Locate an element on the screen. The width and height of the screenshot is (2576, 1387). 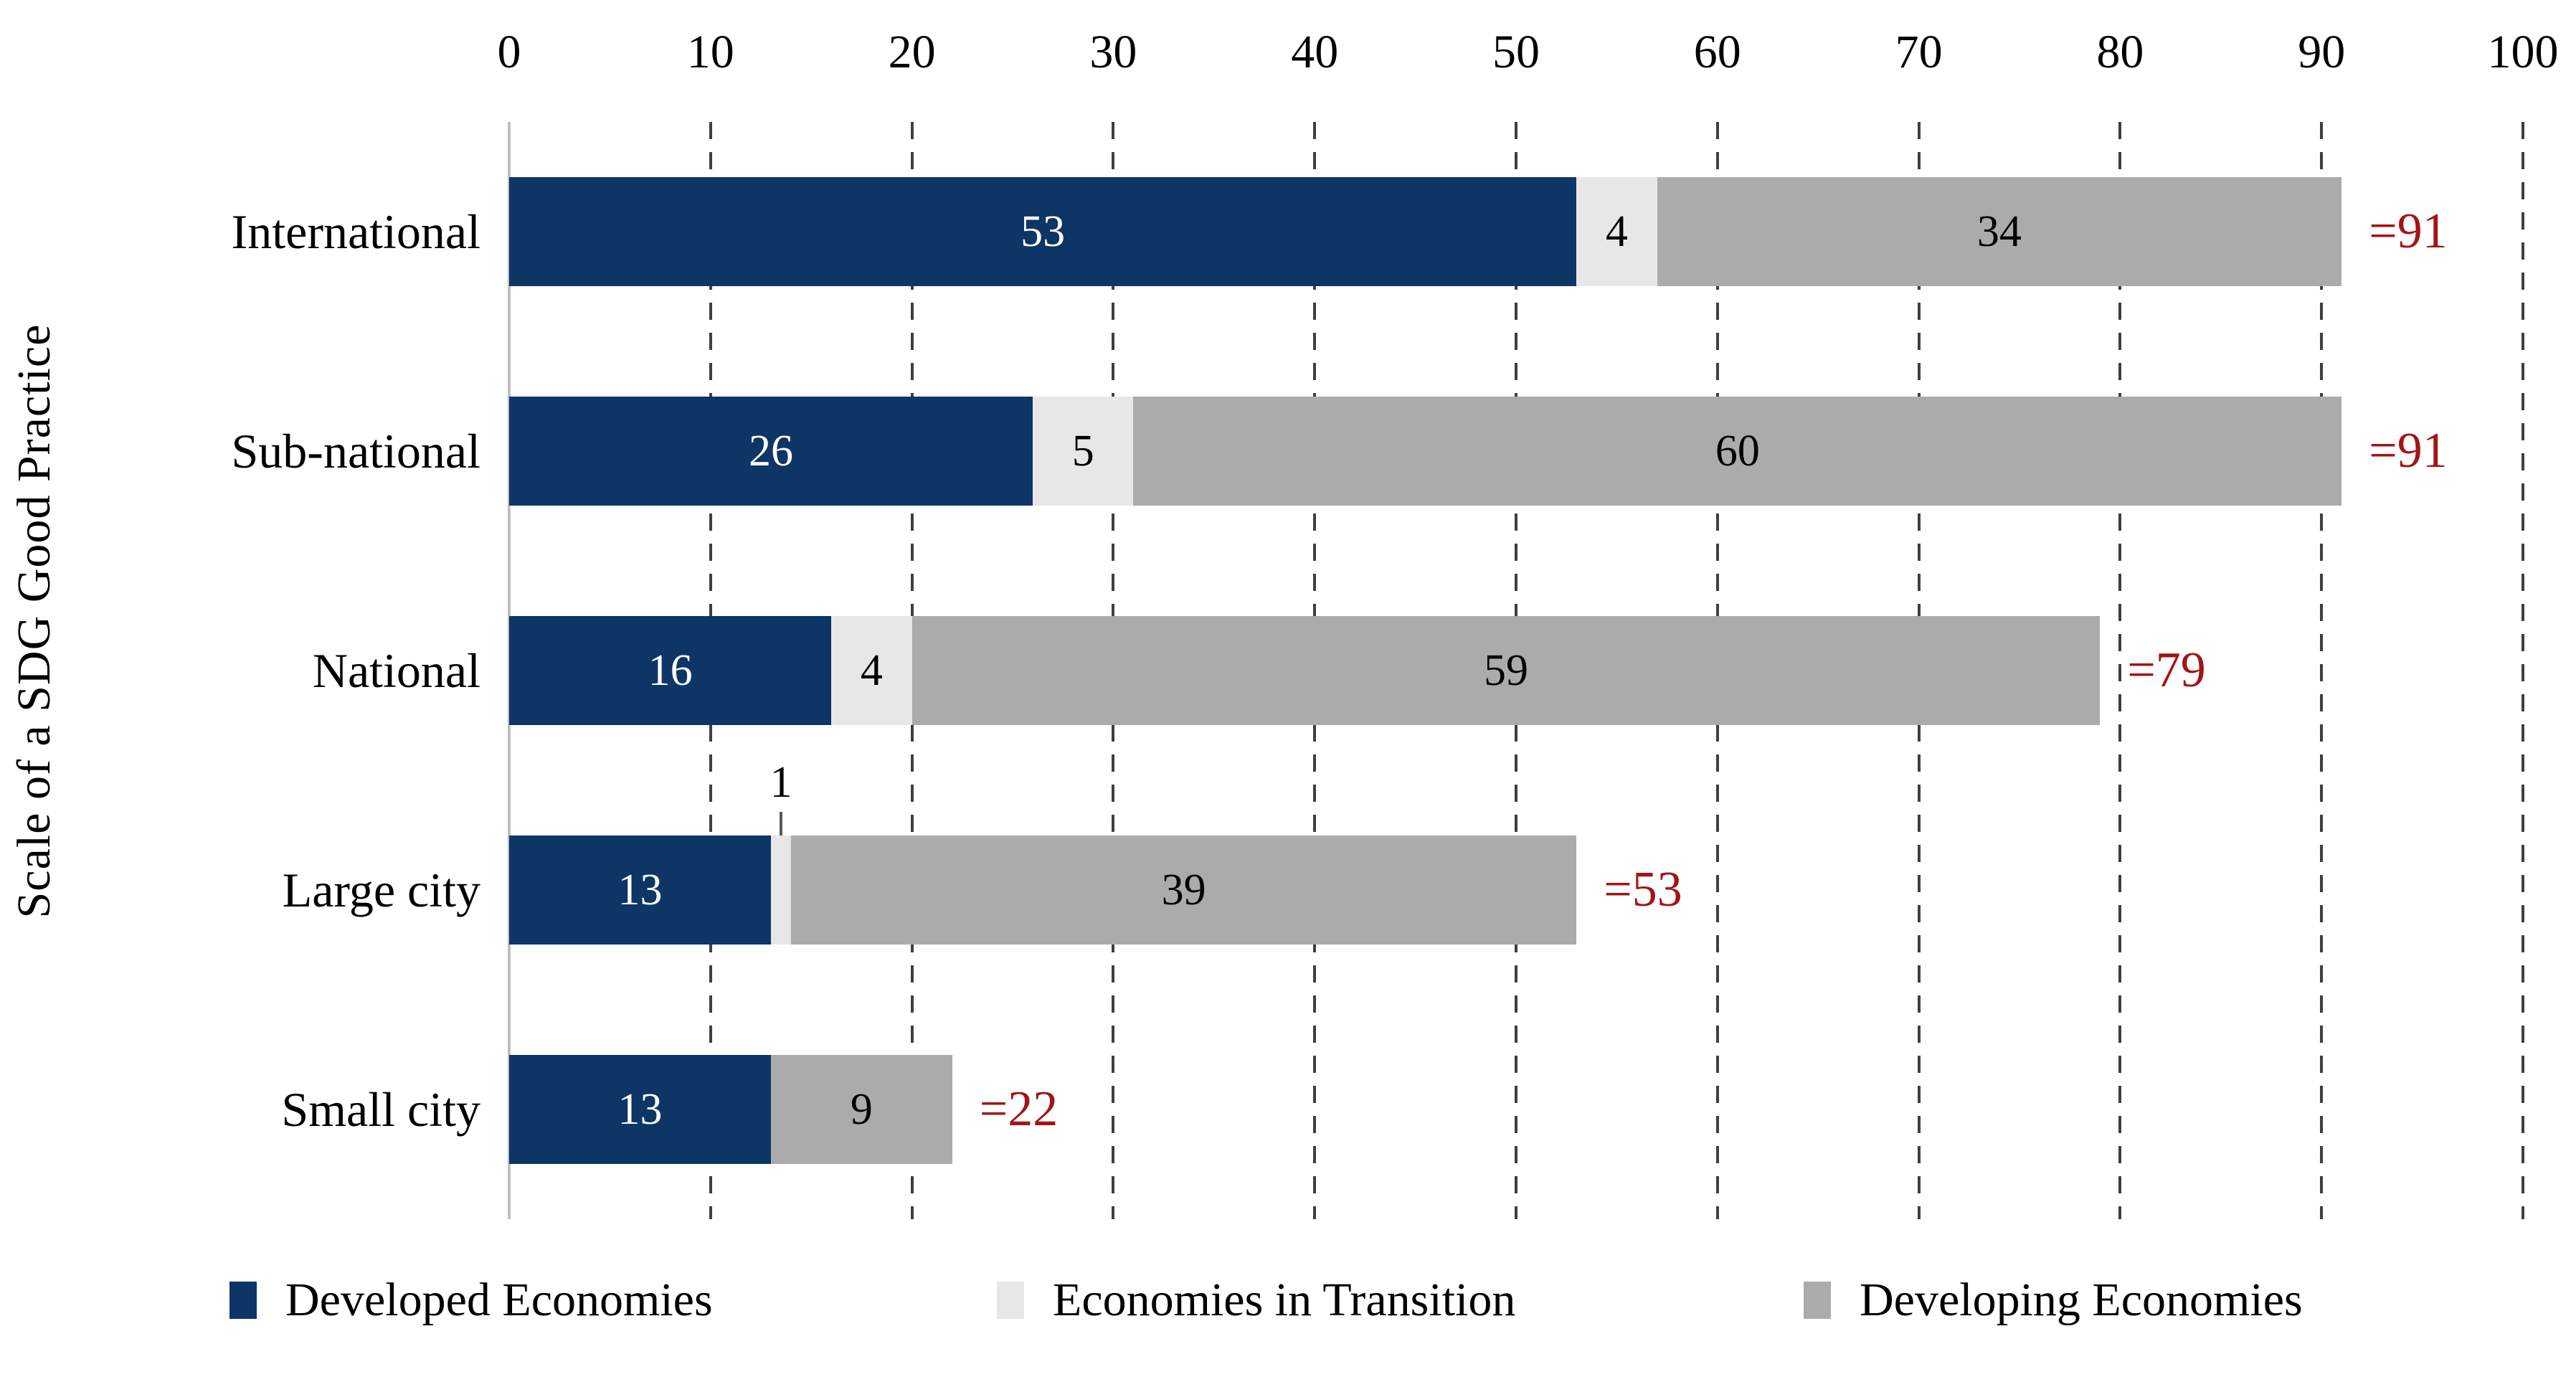
bar-segment-economies-in-transition: 5 is located at coordinates (1083, 451).